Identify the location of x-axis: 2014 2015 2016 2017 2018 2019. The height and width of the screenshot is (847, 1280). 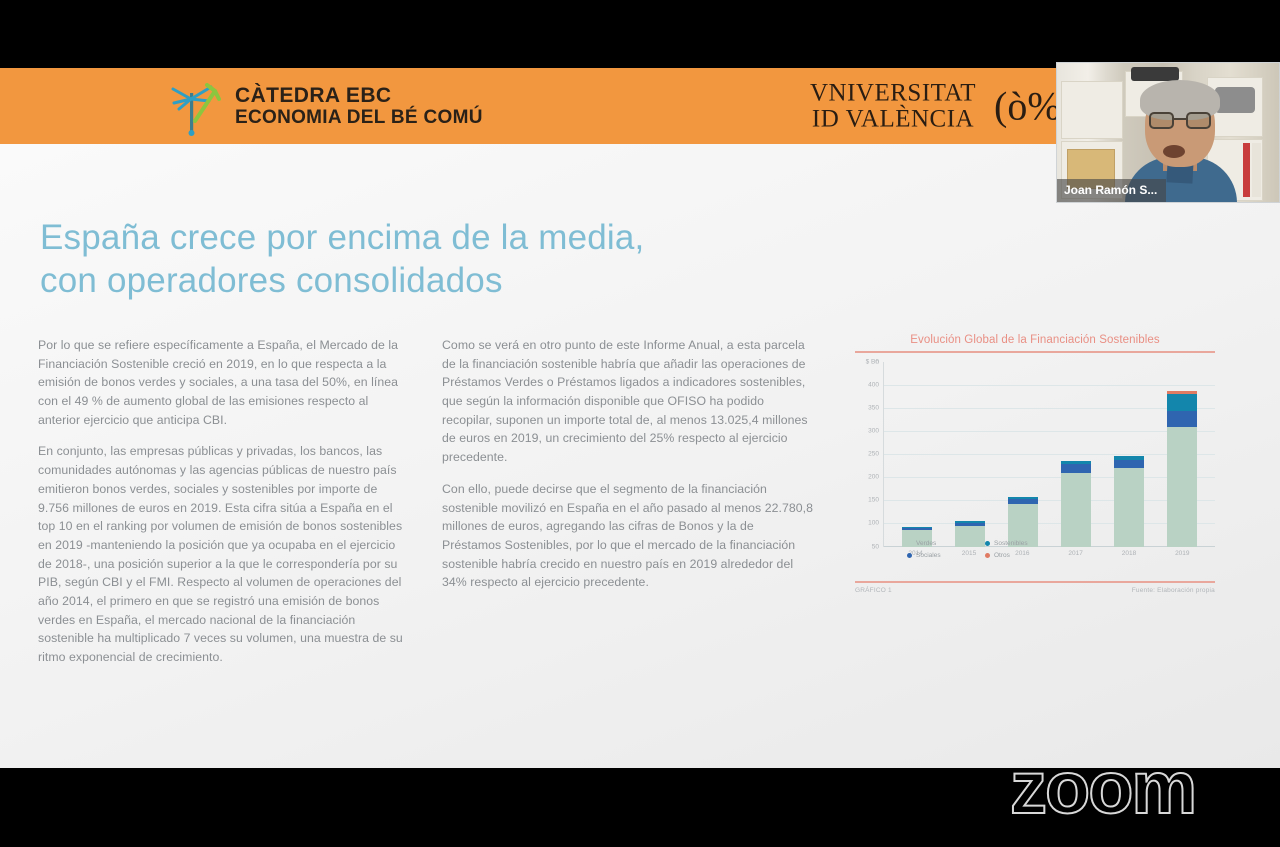
(1049, 557).